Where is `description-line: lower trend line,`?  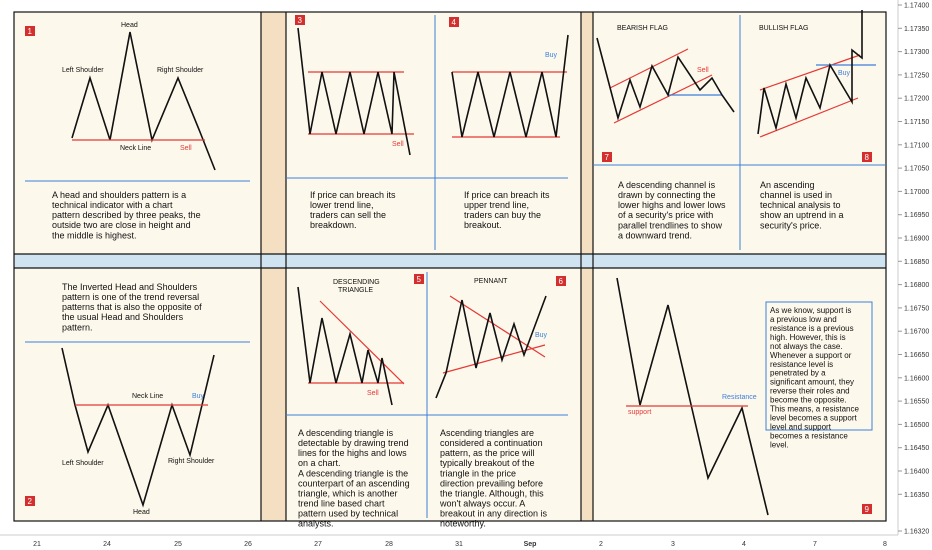
description-line: lower trend line, is located at coordinates (342, 205).